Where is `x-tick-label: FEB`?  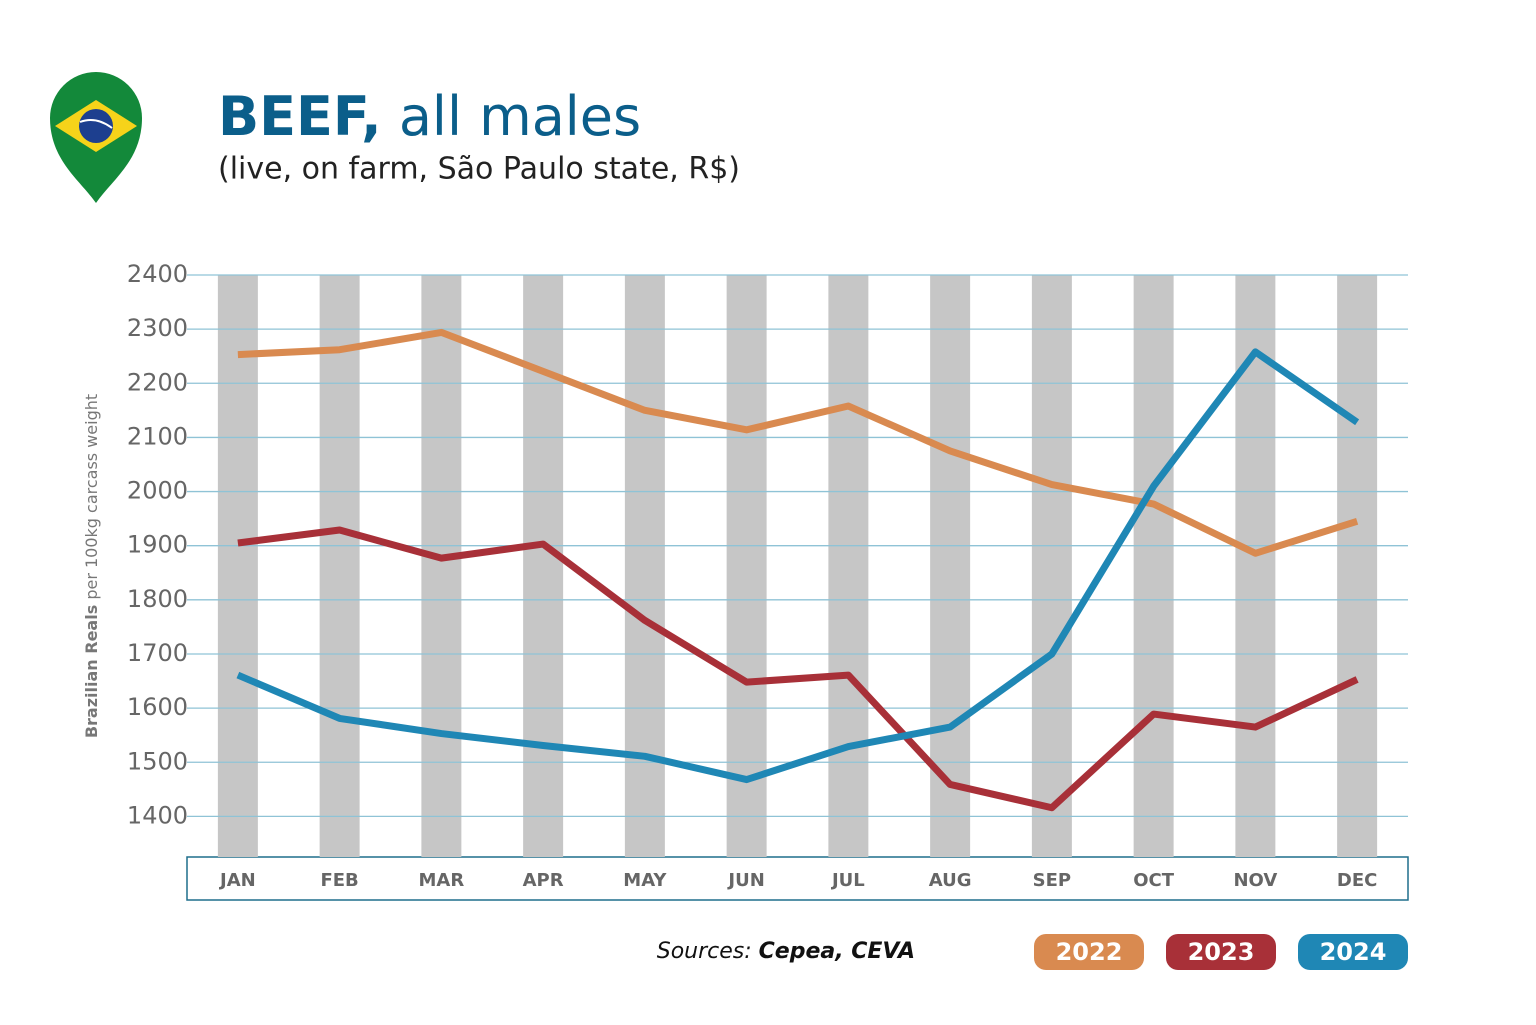
x-tick-label: FEB is located at coordinates (339, 880).